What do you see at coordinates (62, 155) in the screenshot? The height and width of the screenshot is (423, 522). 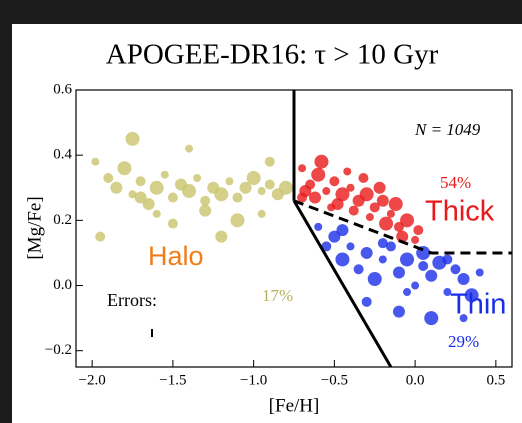 I see `y-tick-label: 0.4` at bounding box center [62, 155].